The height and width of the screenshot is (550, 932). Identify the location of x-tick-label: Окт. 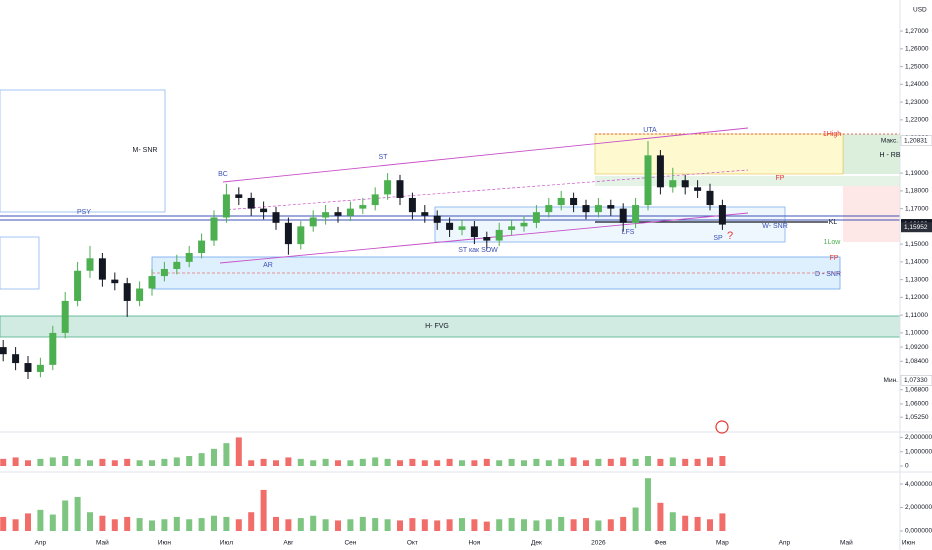
(412, 543).